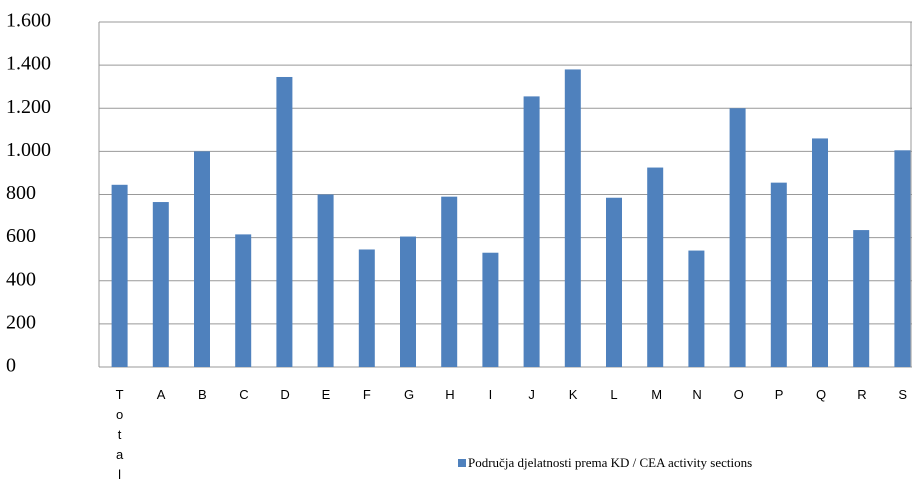  What do you see at coordinates (244, 394) in the screenshot?
I see `x-tick-label: C` at bounding box center [244, 394].